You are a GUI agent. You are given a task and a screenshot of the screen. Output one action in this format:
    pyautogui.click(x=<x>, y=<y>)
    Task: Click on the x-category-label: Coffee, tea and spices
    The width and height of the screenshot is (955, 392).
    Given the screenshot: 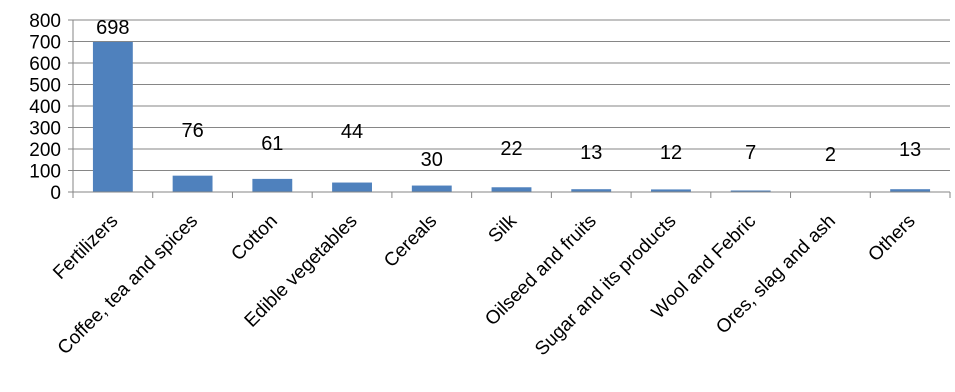 What is the action you would take?
    pyautogui.click(x=128, y=285)
    